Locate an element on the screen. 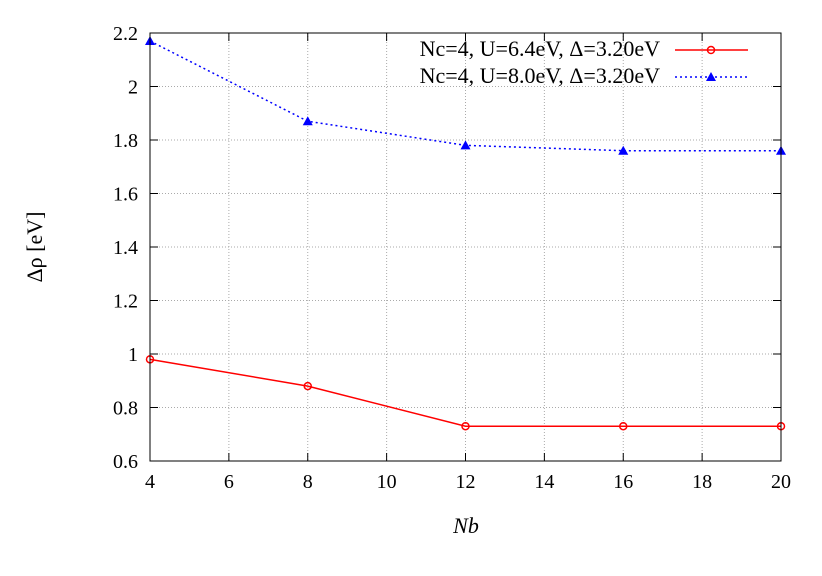 The height and width of the screenshot is (576, 822). x-tick-label: 14 is located at coordinates (544, 482).